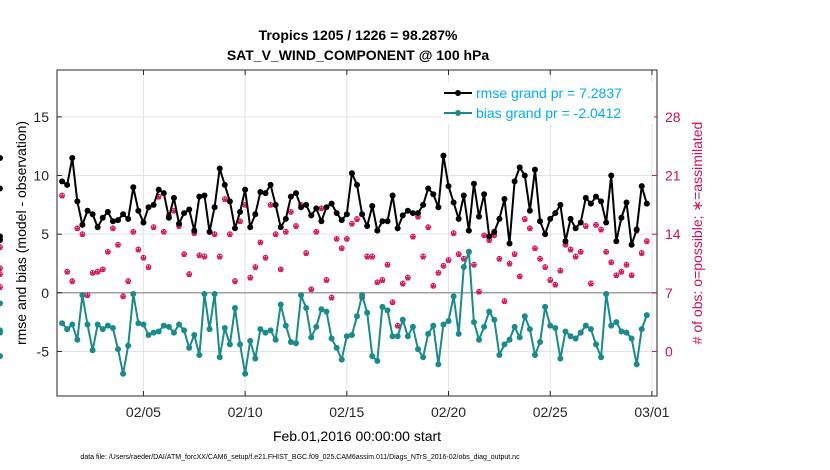 The width and height of the screenshot is (830, 470). What do you see at coordinates (651, 412) in the screenshot?
I see `x-tick-label: 03/01` at bounding box center [651, 412].